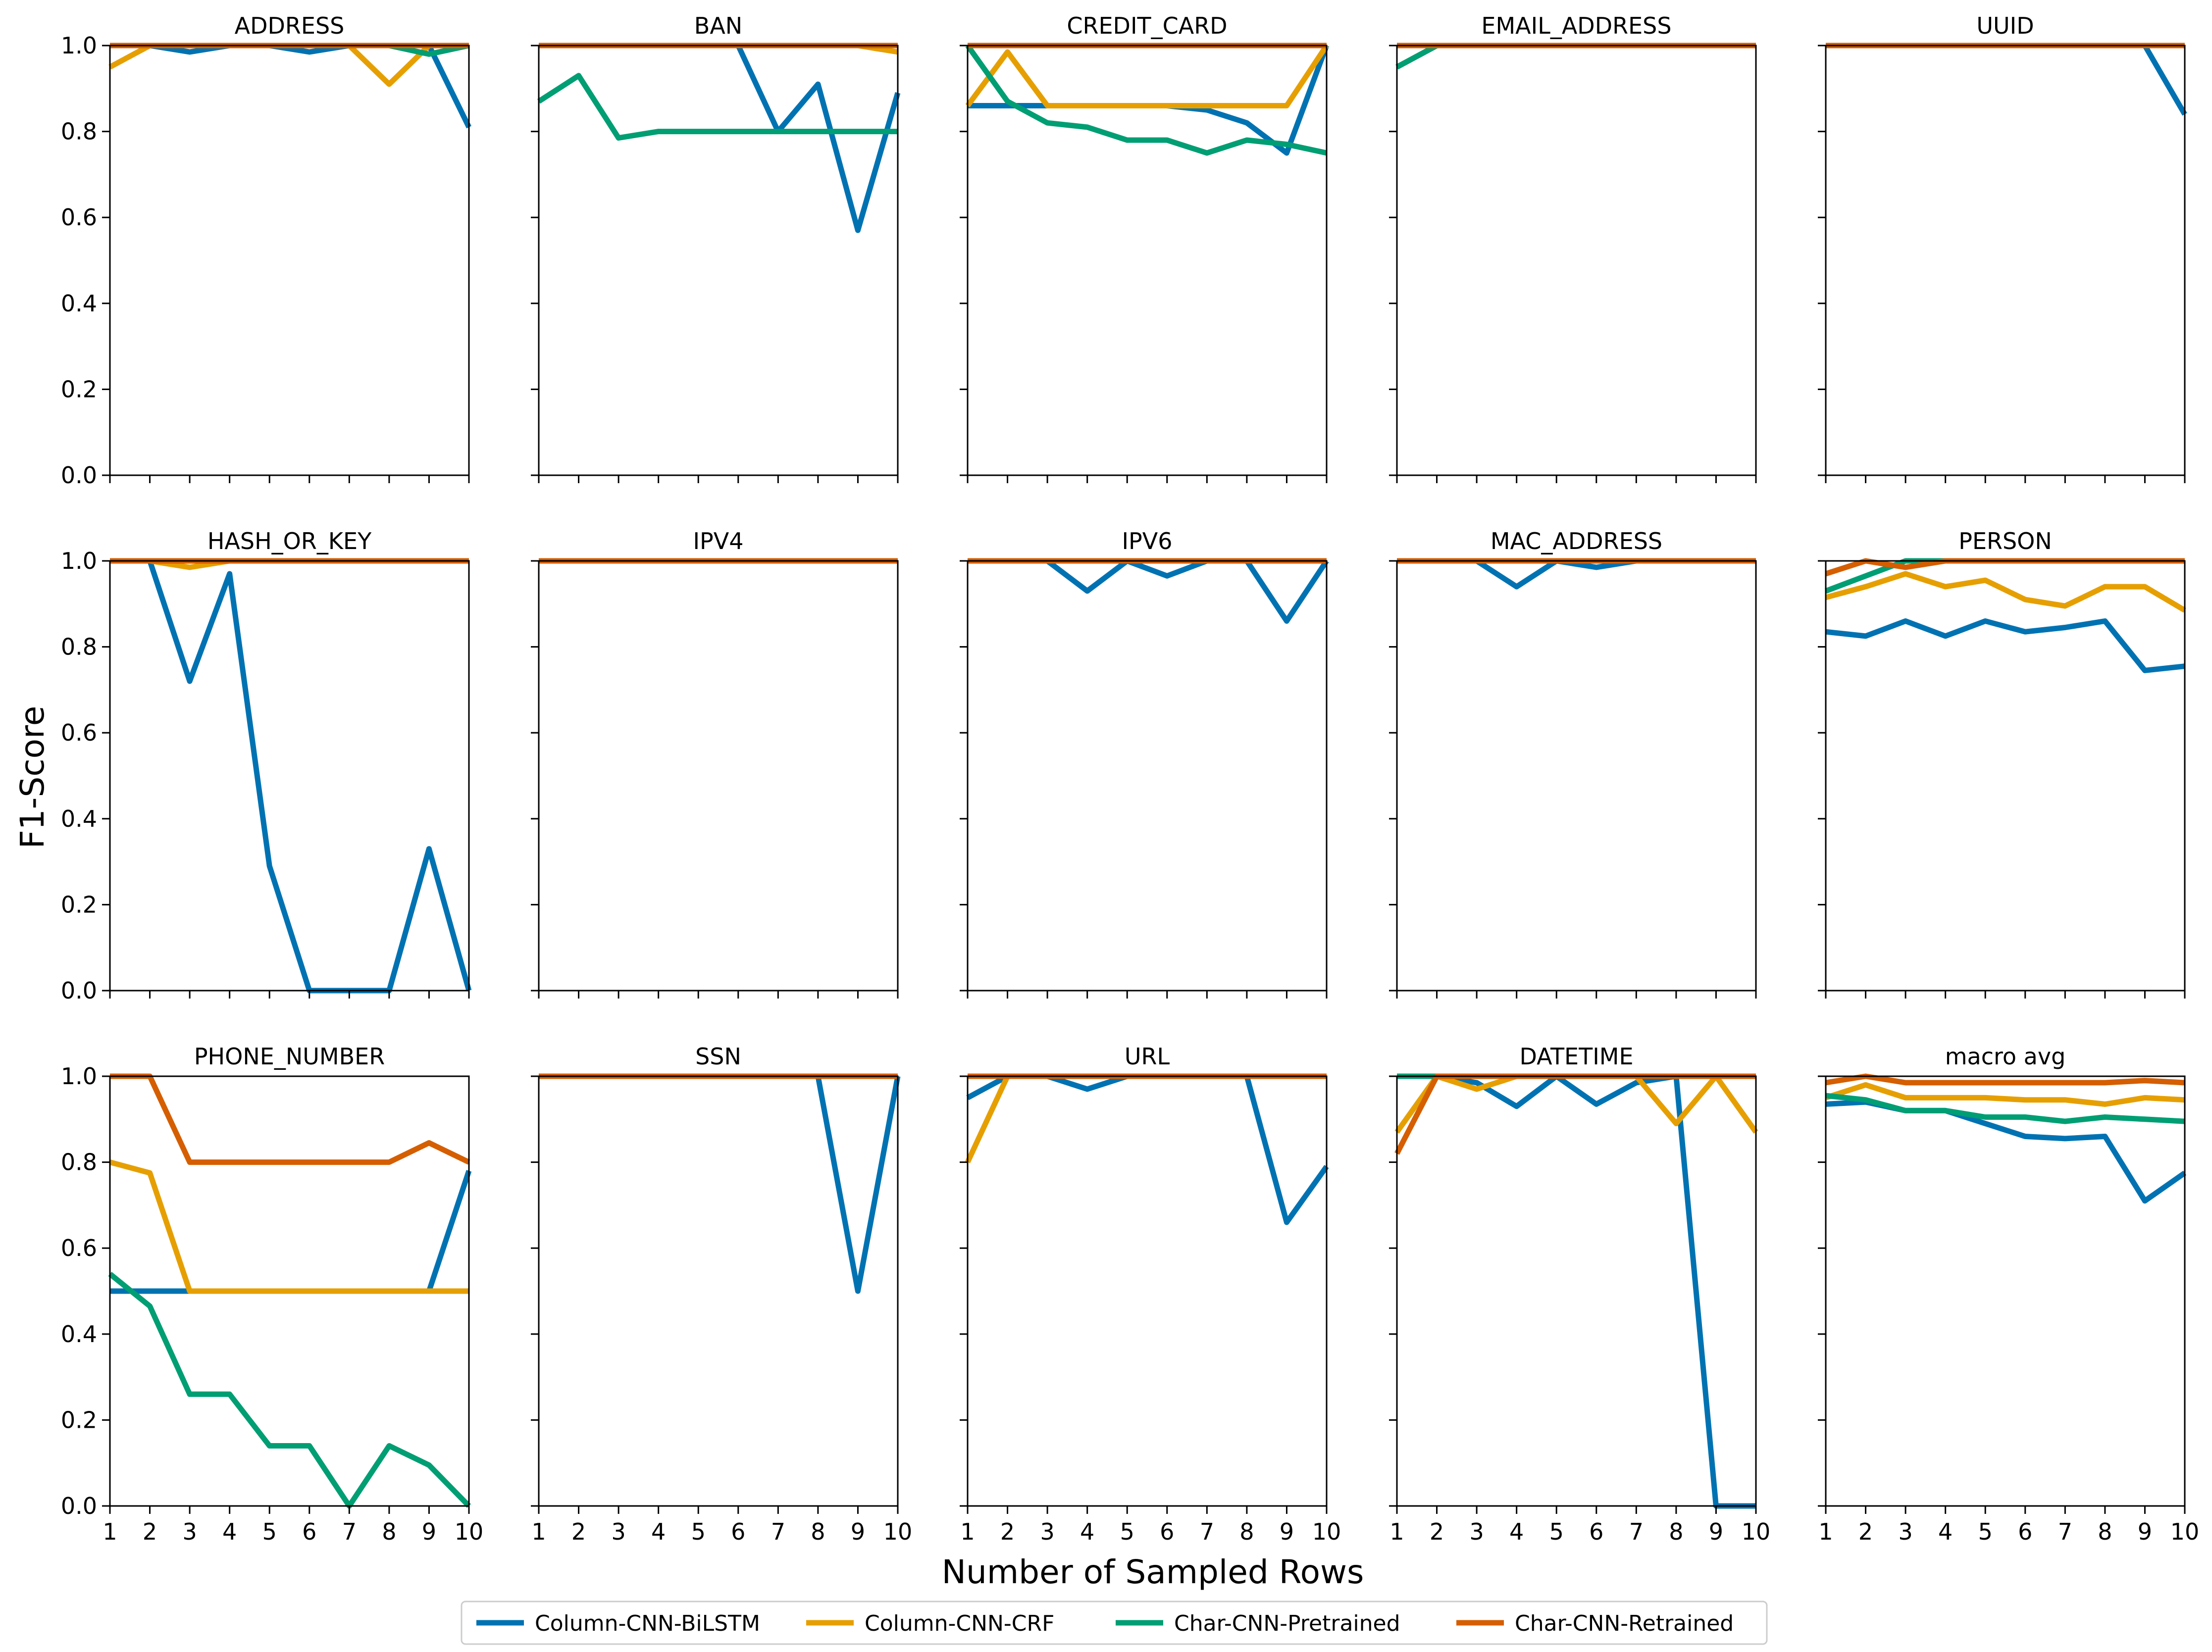  I want to click on panel-ssn: SSN 1 2 3 4 5 6 7 8 9 10, so click(722, 1294).